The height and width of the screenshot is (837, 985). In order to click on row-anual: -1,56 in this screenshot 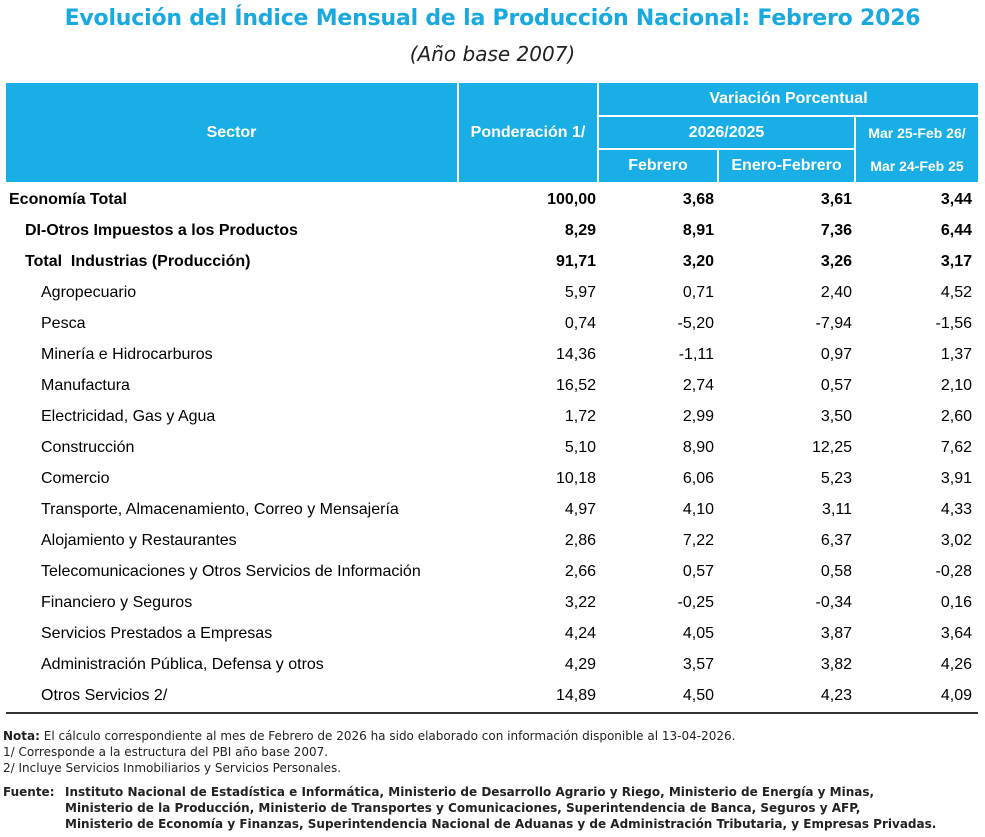, I will do `click(953, 323)`.